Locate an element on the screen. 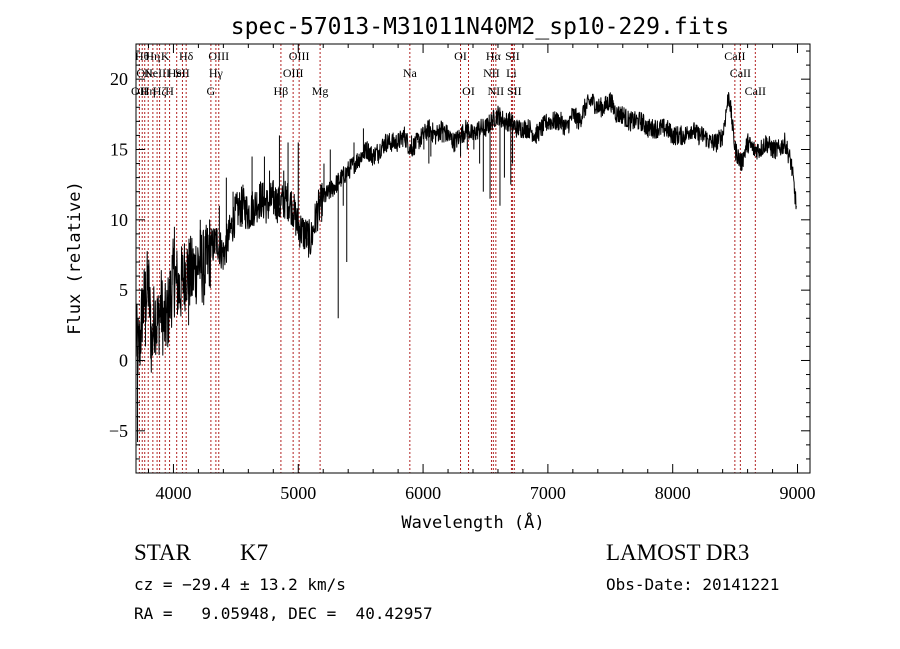  y-axis-label: Flux (relative) is located at coordinates (75, 258).